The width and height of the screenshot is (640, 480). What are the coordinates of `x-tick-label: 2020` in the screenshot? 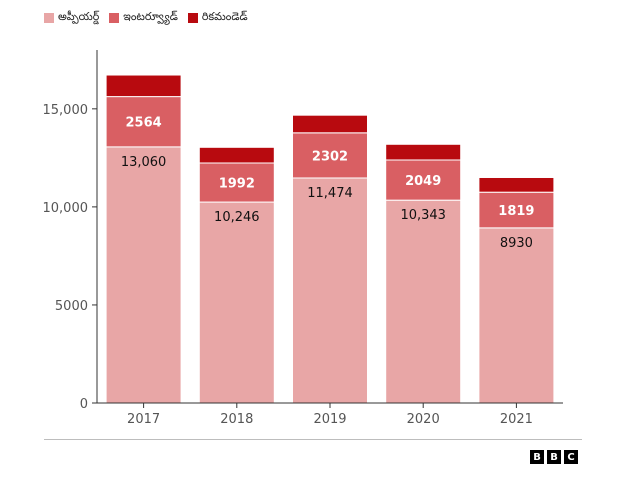 It's located at (423, 419).